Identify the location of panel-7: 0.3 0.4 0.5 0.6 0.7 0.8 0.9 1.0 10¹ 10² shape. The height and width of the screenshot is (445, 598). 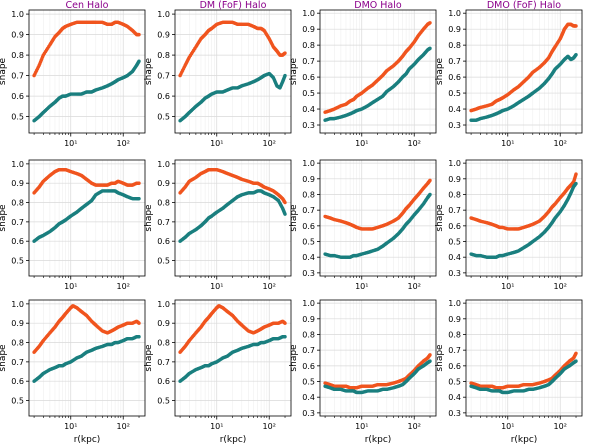
(363, 225).